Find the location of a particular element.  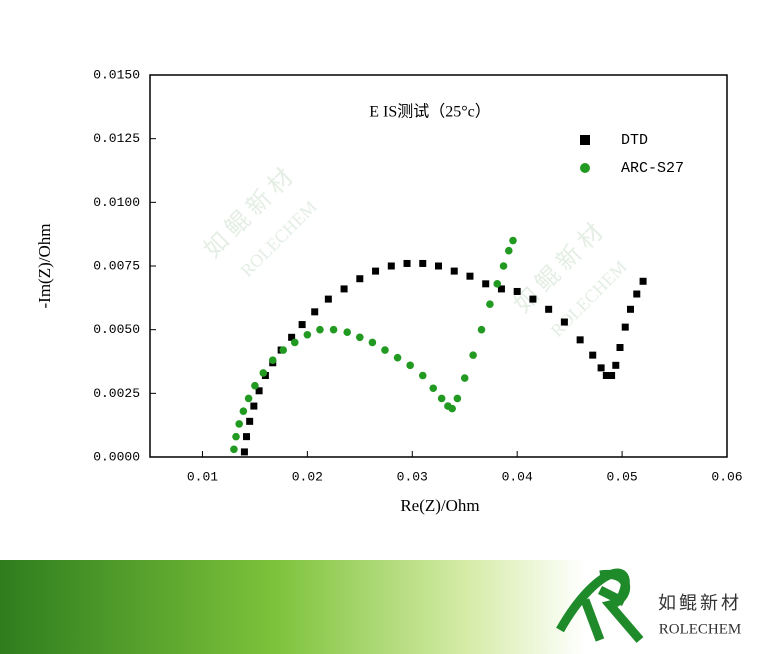

decor-band is located at coordinates (390, 607).